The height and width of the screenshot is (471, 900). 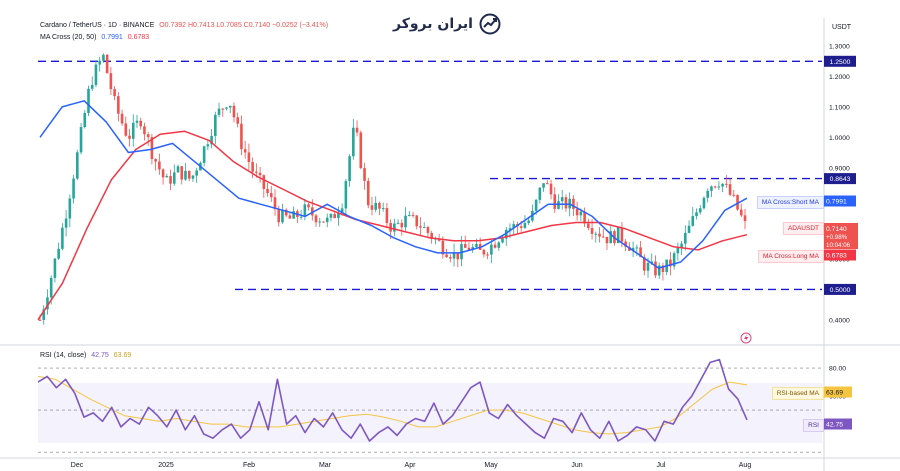 I want to click on last-price-label: 0.7140, so click(x=836, y=229).